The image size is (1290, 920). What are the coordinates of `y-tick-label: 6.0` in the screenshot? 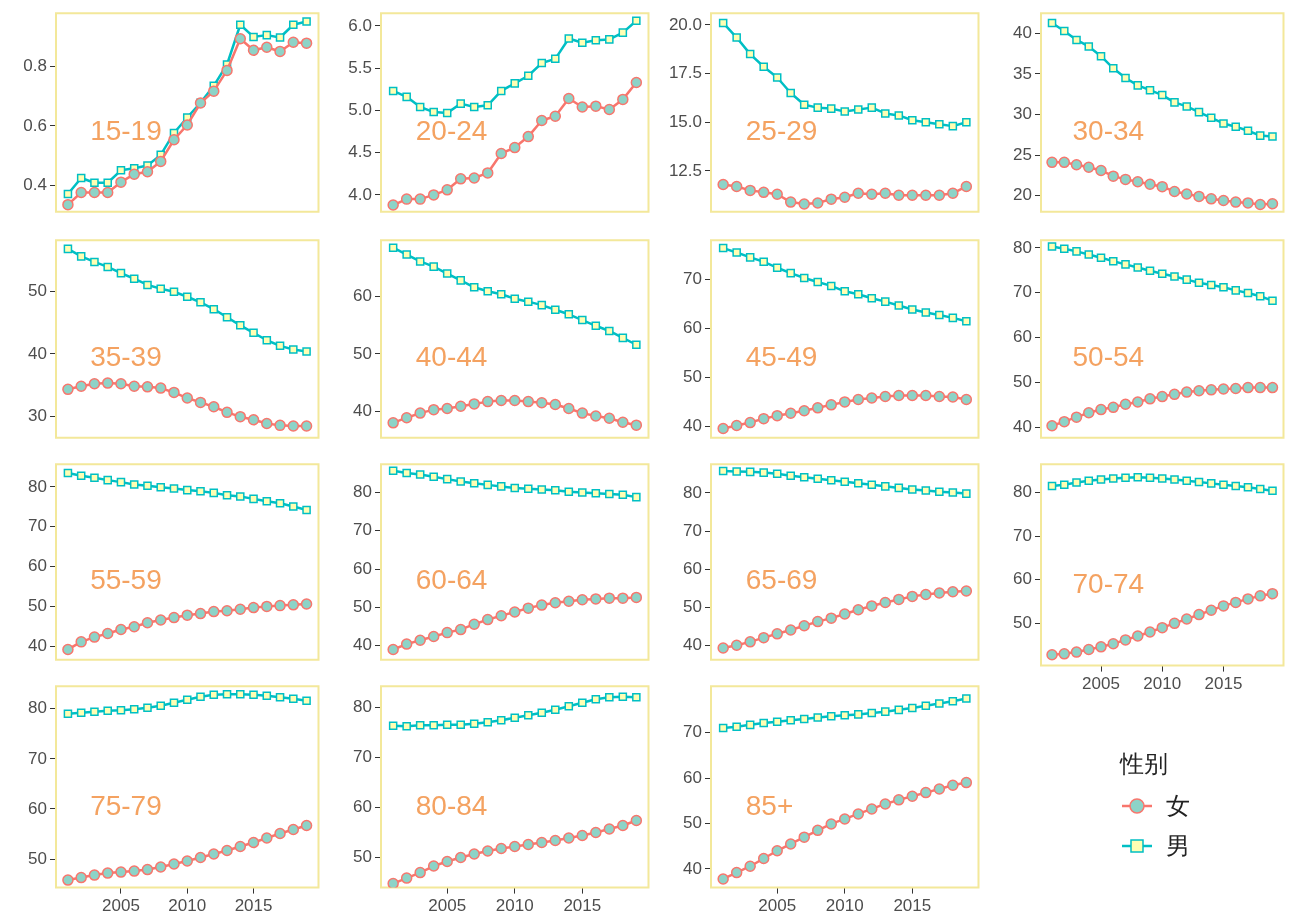 It's located at (360, 25).